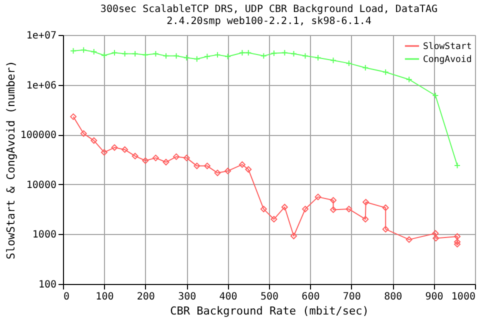 This screenshot has height=320, width=480. I want to click on x-tick-label: 500, so click(269, 297).